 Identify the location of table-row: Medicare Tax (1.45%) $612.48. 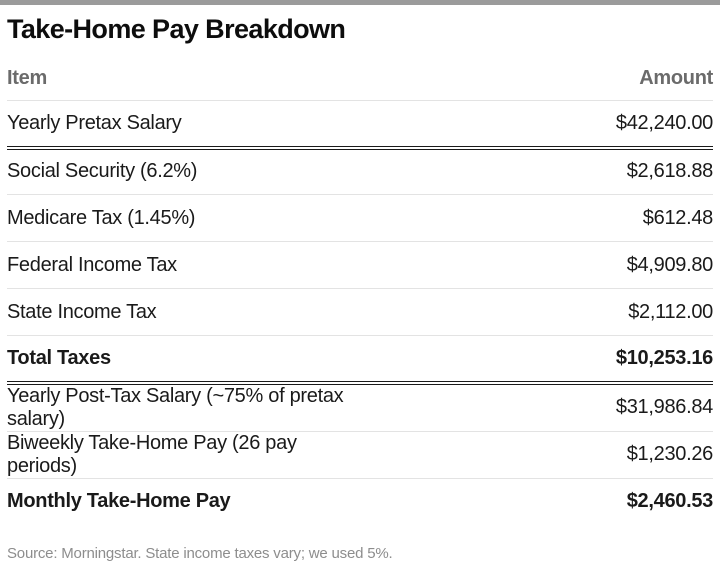
(360, 218).